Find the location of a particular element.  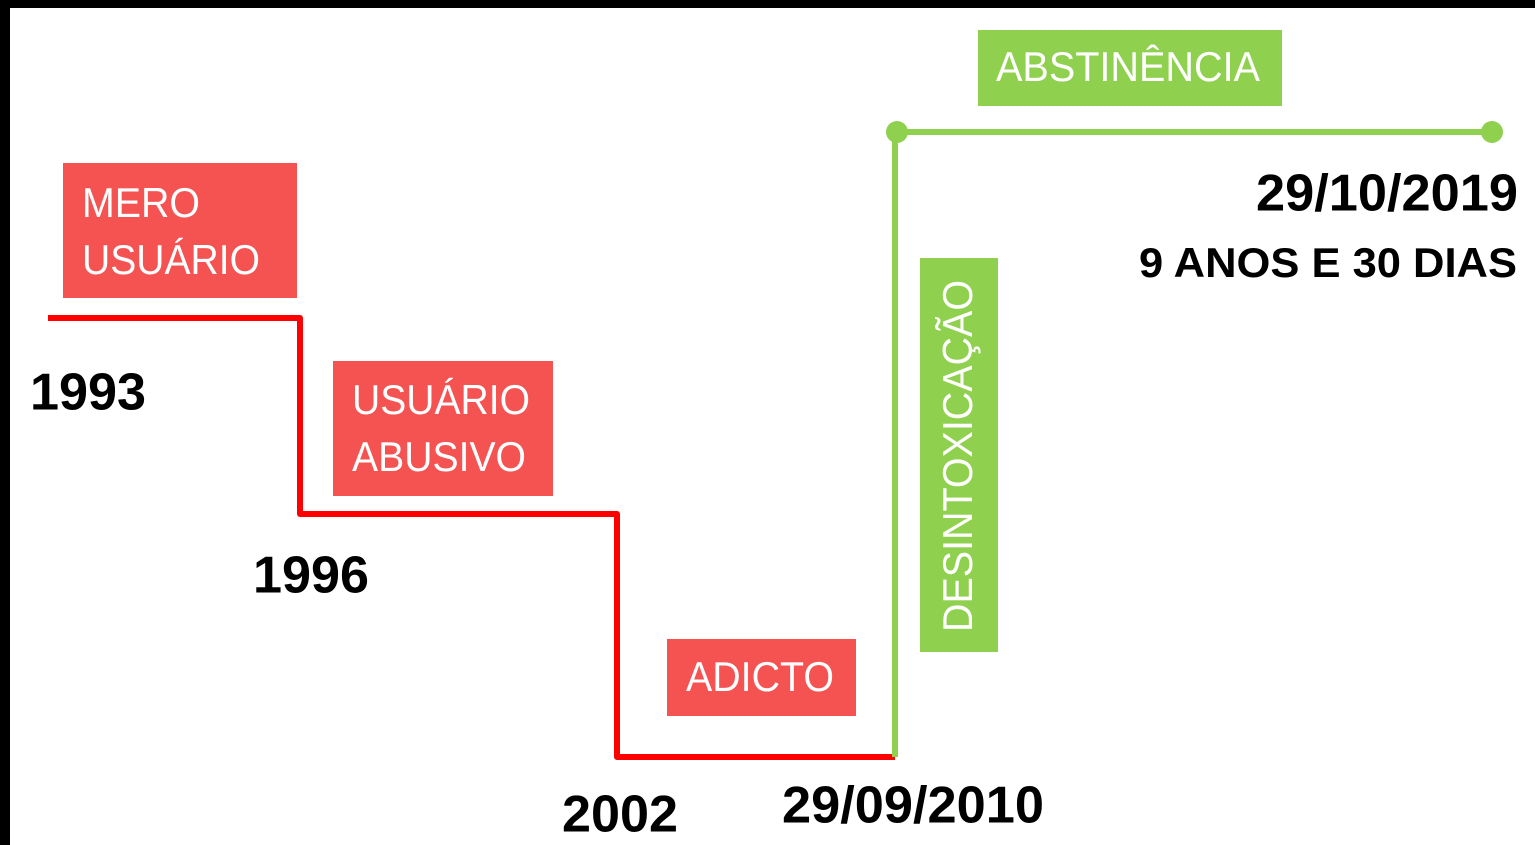

frame-top is located at coordinates (767, 4).